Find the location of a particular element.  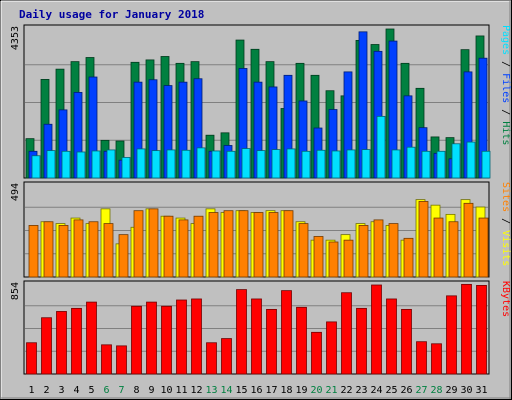

right-legend-labels: Pages / Files / Hits Sites / Visits KBytes is located at coordinates (505, 171).